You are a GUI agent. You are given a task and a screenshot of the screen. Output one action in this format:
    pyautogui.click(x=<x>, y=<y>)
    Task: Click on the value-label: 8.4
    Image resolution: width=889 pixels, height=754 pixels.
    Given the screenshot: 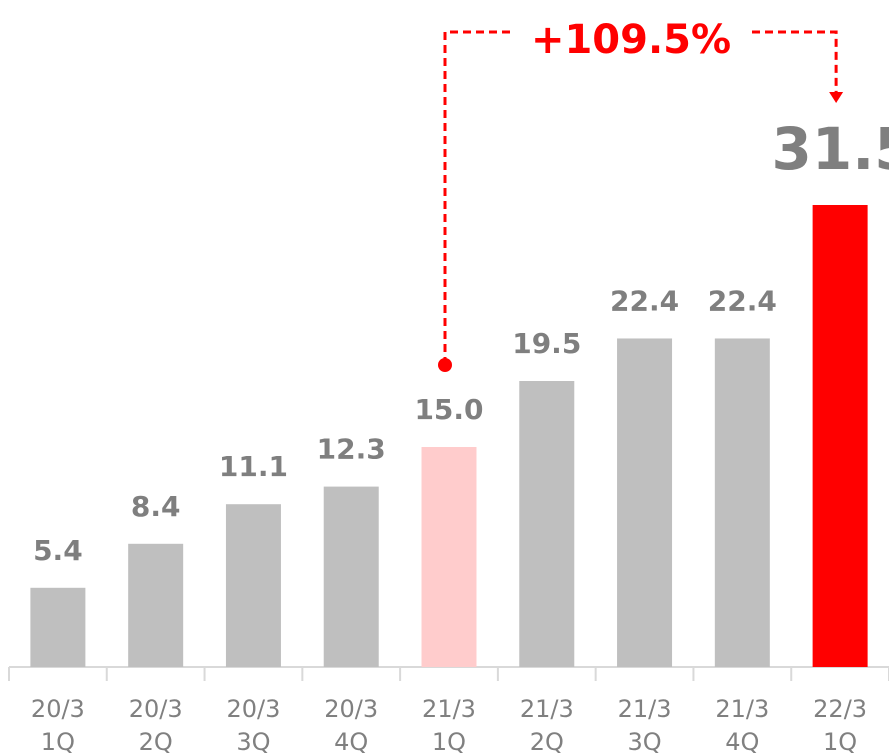 What is the action you would take?
    pyautogui.click(x=156, y=506)
    